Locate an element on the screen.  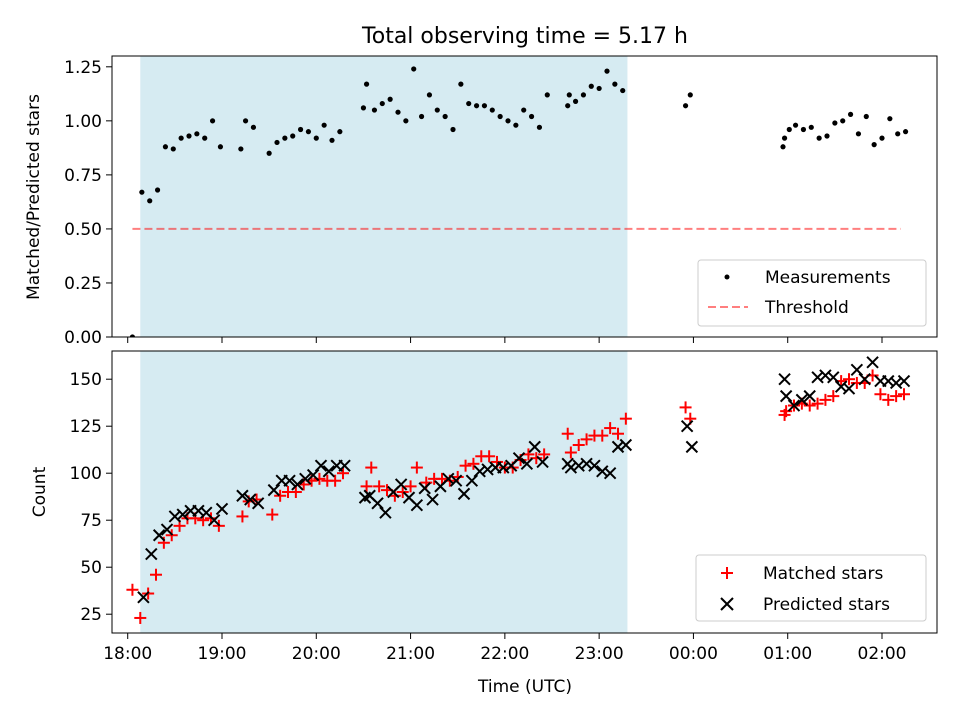
x-tick-label: 20:00 is located at coordinates (316, 654).